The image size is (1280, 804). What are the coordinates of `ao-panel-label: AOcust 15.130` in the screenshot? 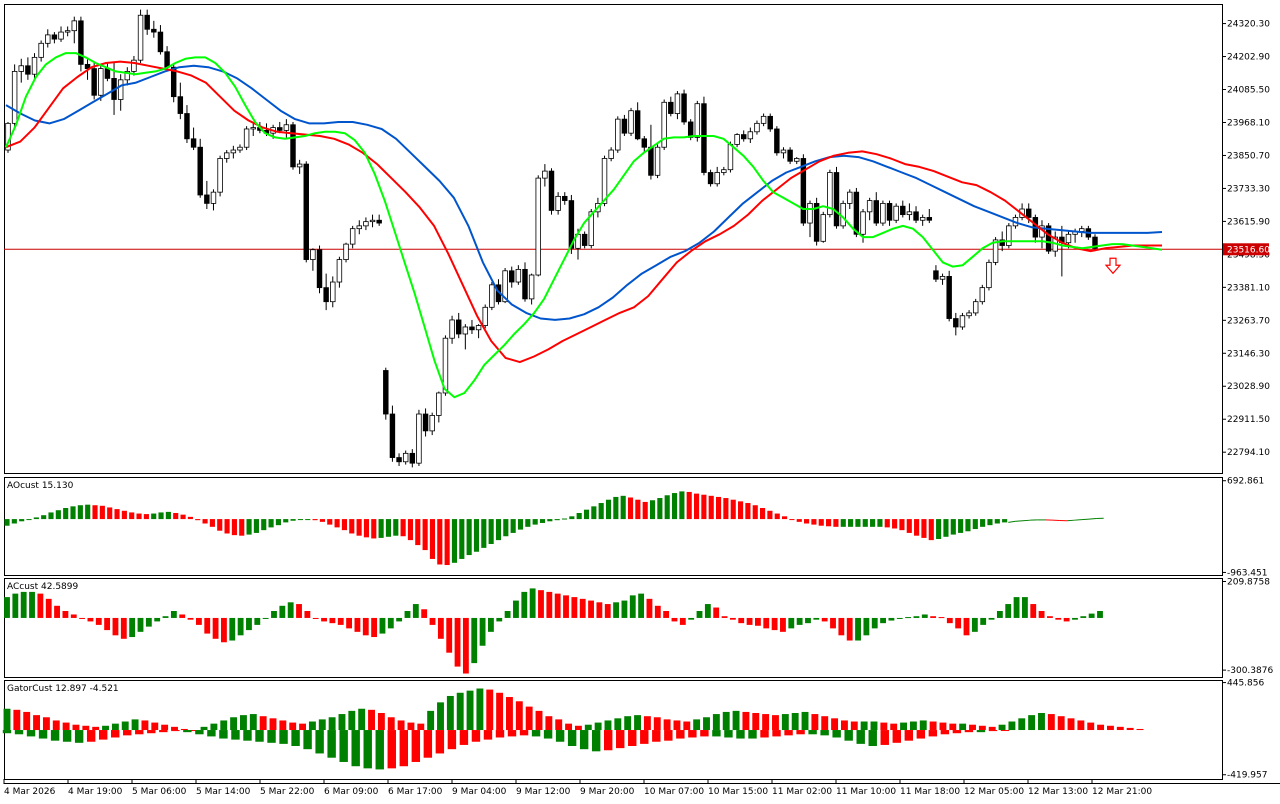 It's located at (40, 486).